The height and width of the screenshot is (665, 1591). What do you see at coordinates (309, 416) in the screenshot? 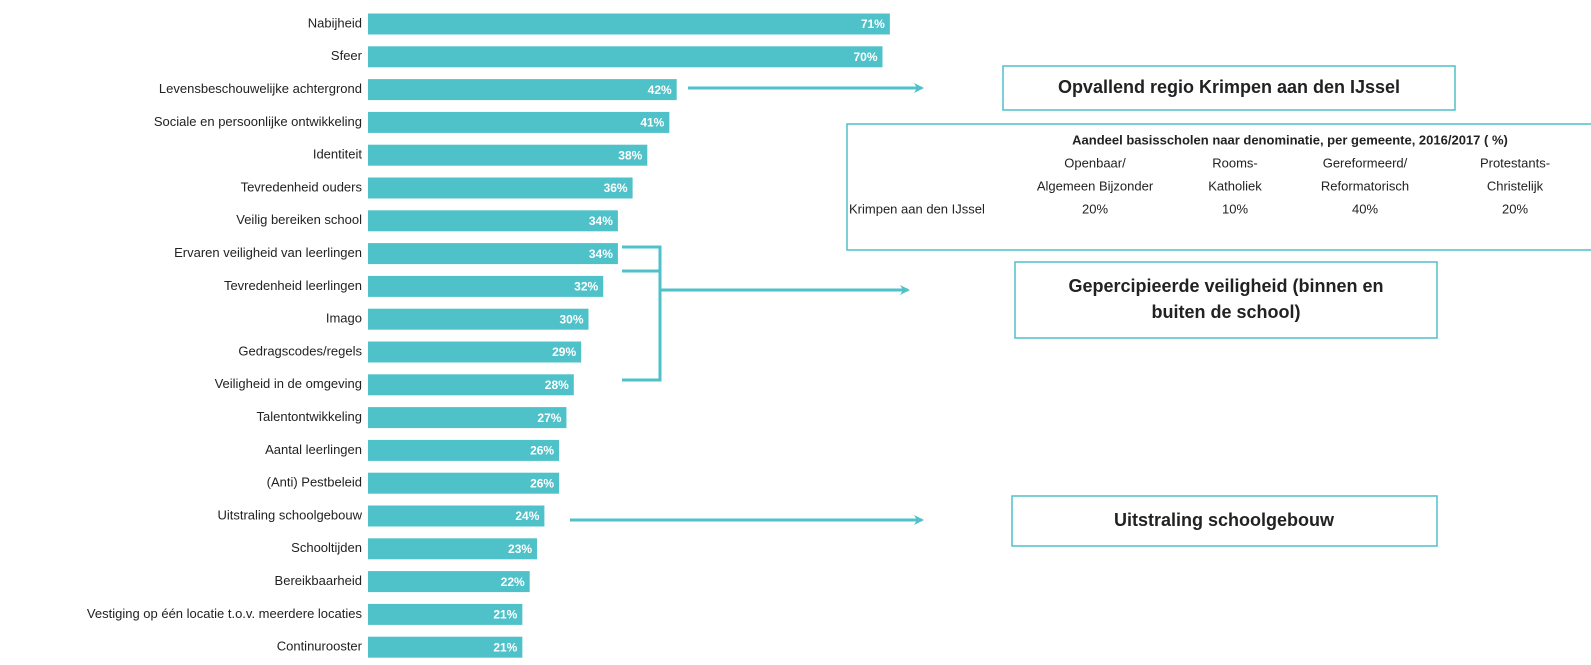
I see `category-label: Talentontwikkeling` at bounding box center [309, 416].